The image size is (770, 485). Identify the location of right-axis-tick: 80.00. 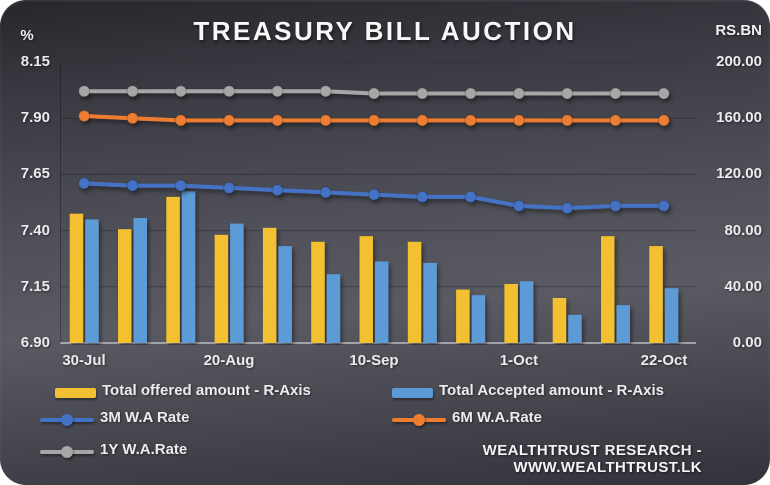
(743, 230).